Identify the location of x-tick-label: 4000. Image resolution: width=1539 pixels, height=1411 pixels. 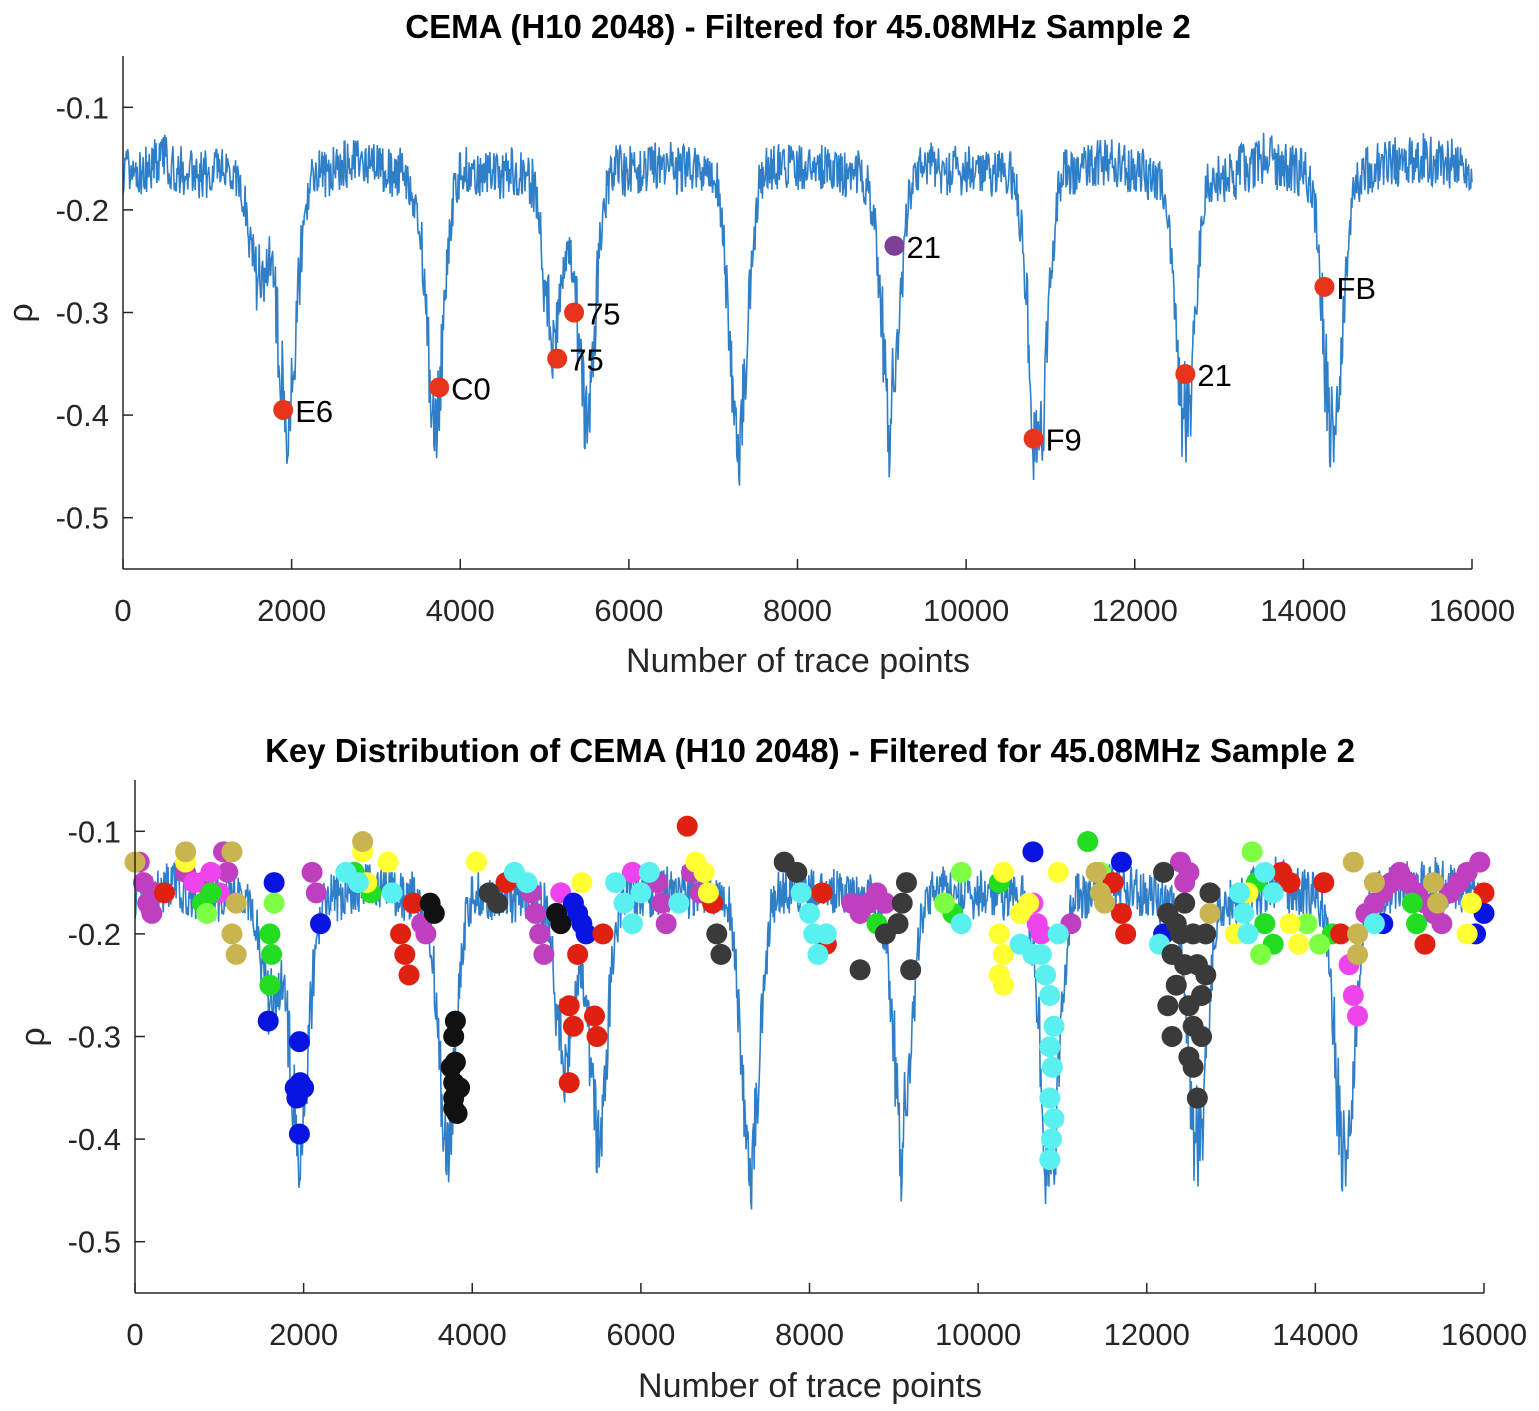
(460, 610).